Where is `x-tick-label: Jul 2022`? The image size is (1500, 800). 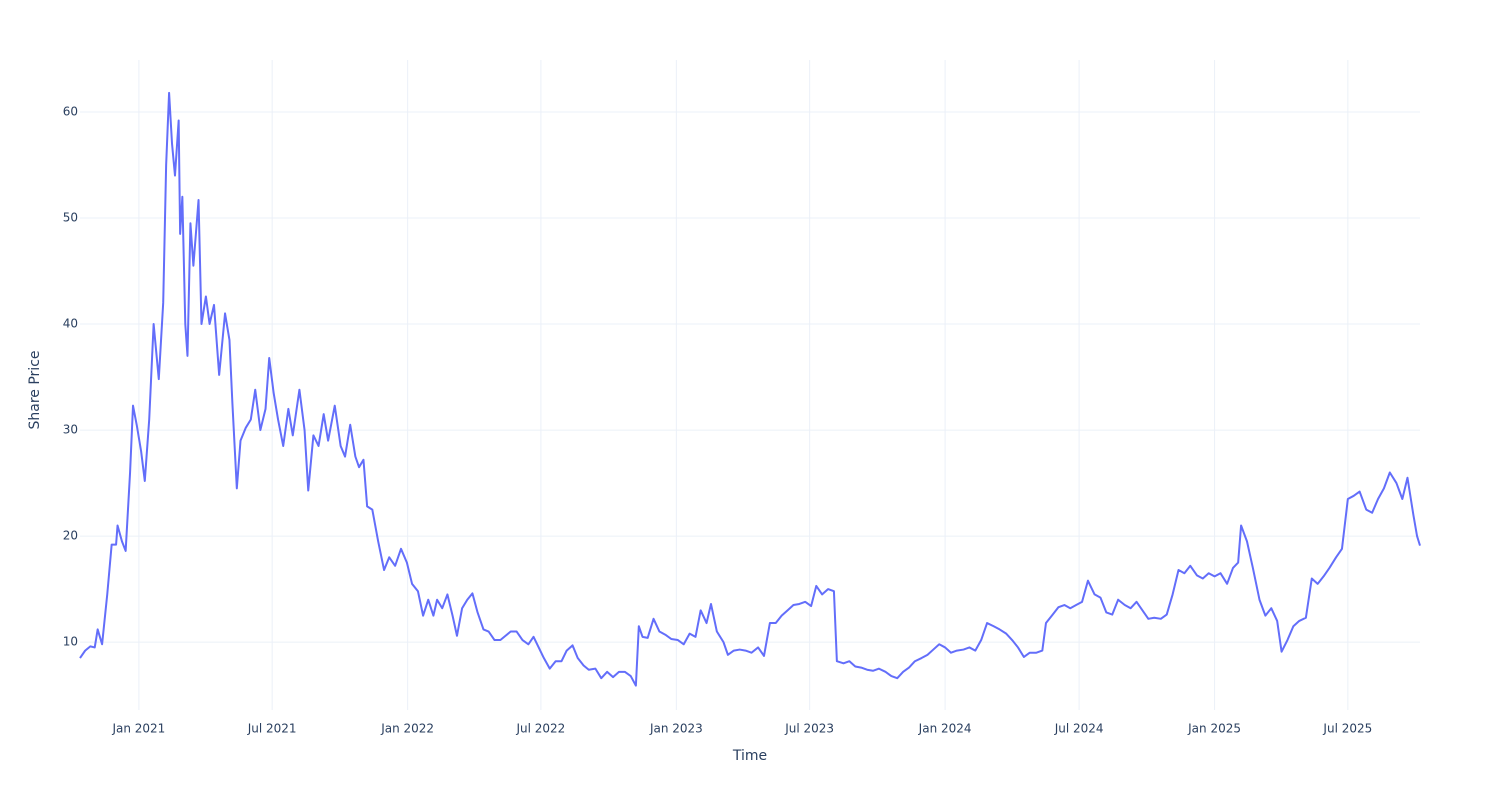 x-tick-label: Jul 2022 is located at coordinates (540, 729).